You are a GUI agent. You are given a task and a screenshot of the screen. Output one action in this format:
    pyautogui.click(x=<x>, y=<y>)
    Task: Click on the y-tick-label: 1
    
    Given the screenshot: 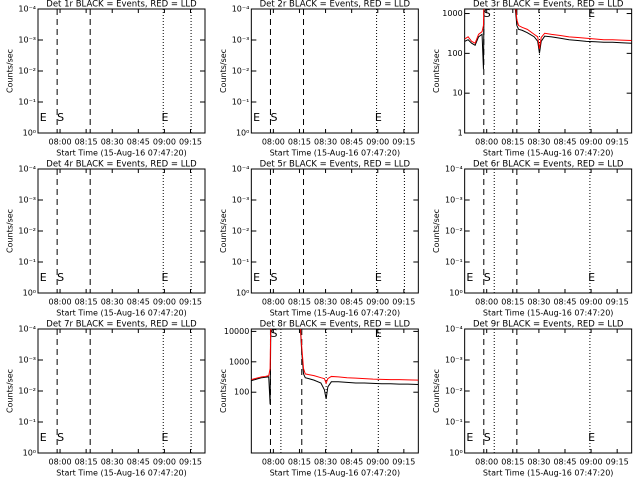 What is the action you would take?
    pyautogui.click(x=460, y=133)
    